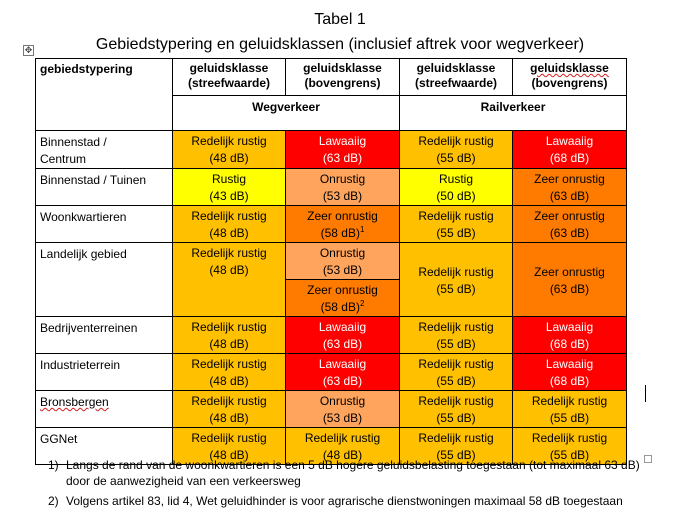 Image resolution: width=688 pixels, height=516 pixels. I want to click on header-rail-bovengrens: geluidsklasse (bovengrens), so click(569, 77).